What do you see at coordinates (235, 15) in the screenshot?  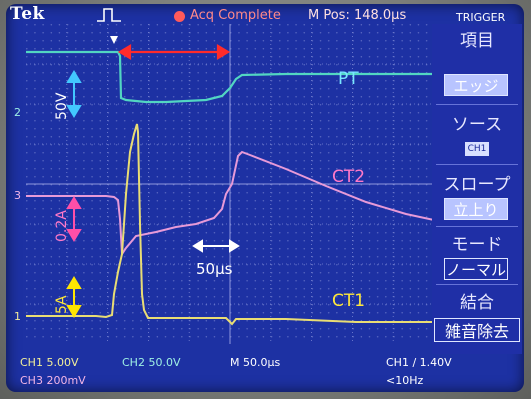 I see `acquisition-status: Acq Complete` at bounding box center [235, 15].